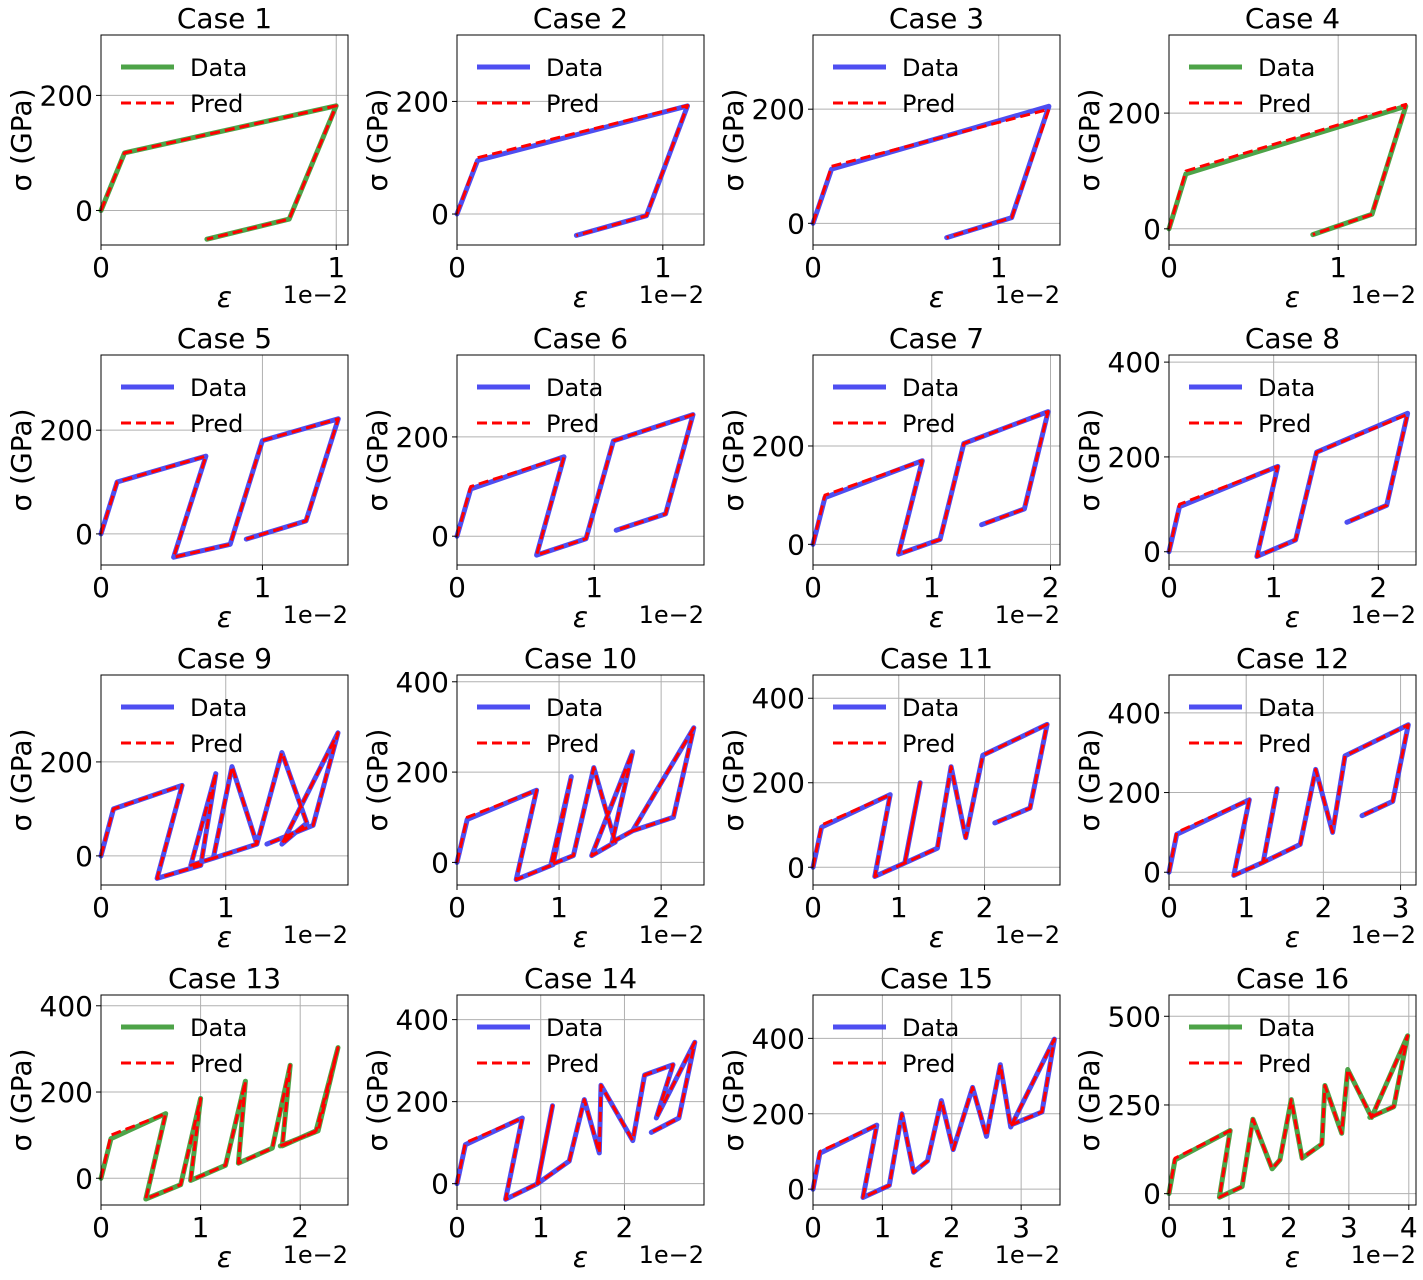  What do you see at coordinates (224, 18) in the screenshot?
I see `subplot-title: Case 1` at bounding box center [224, 18].